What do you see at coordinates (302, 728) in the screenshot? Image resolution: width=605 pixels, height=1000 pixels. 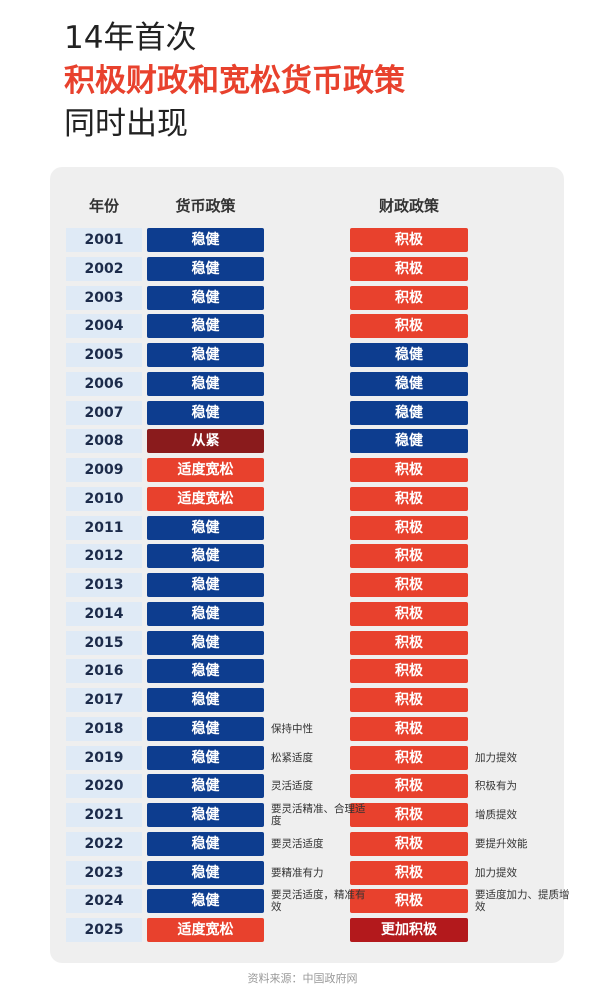 I see `table-row: 2018 稳健 积极 保持中性` at bounding box center [302, 728].